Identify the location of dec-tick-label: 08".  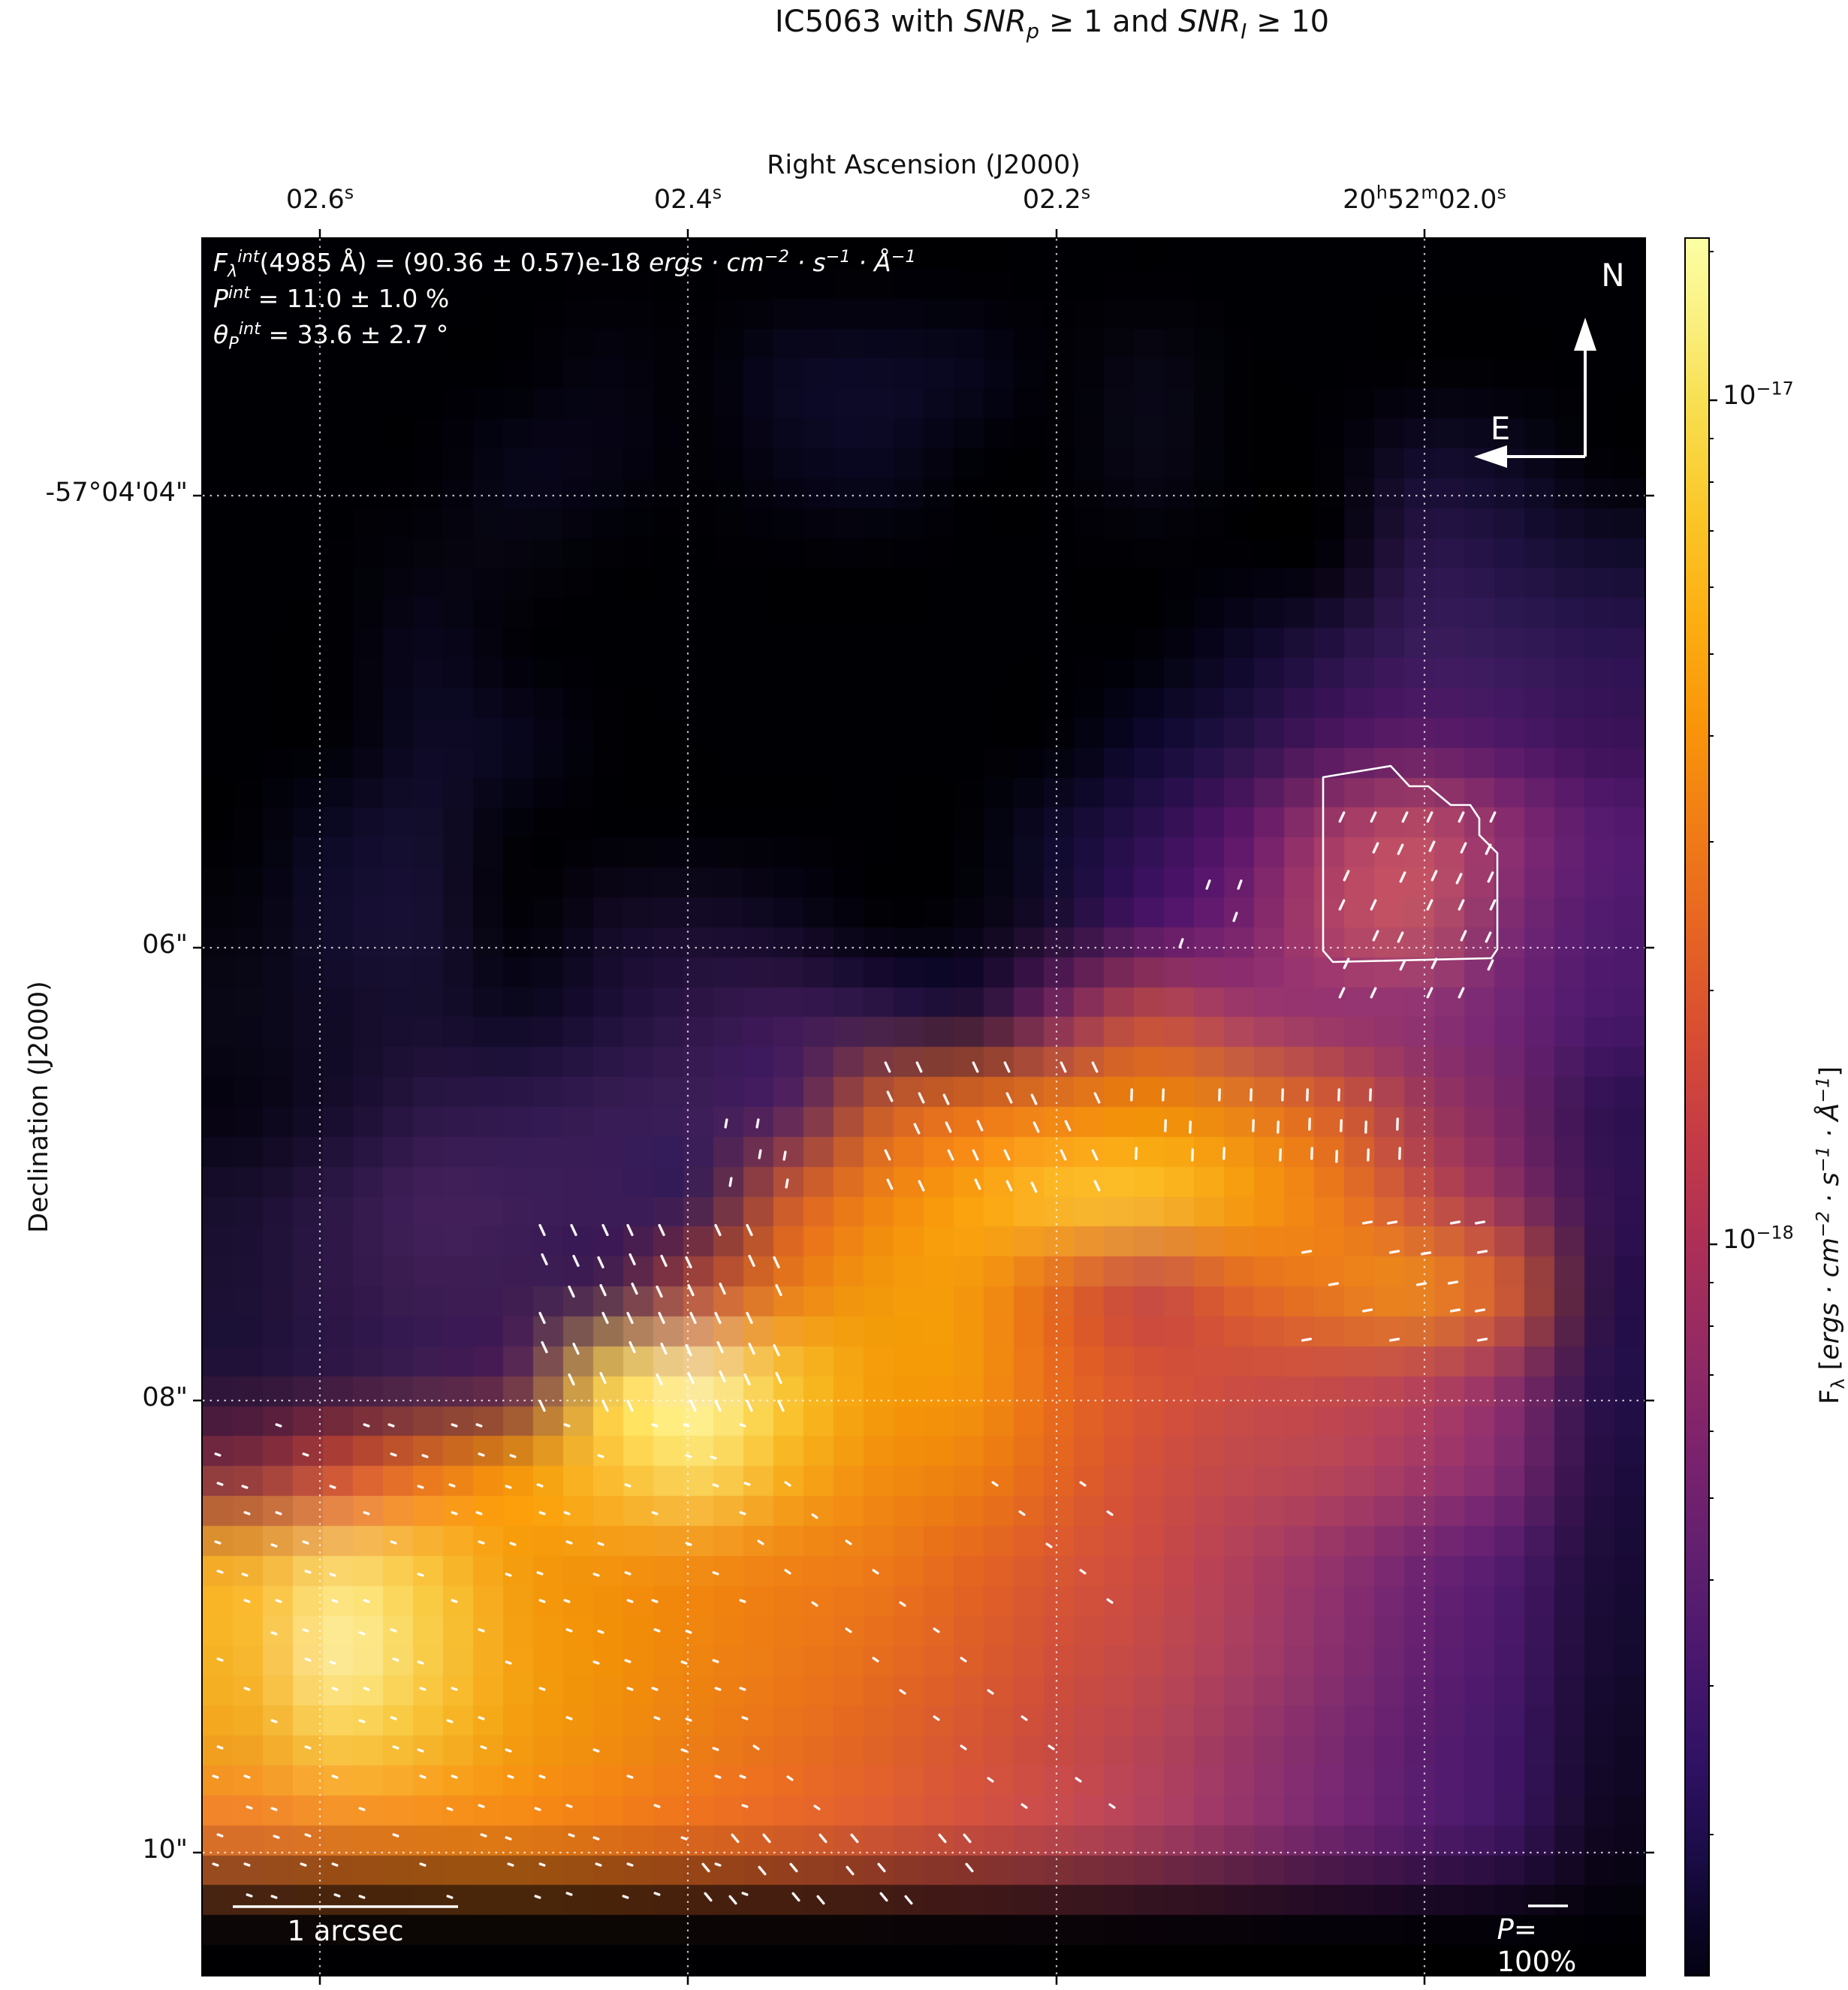
(165, 1398).